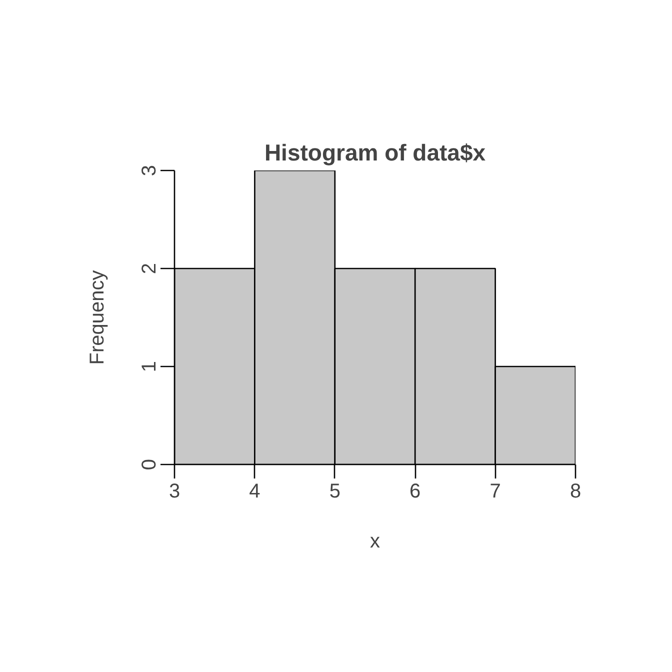 Image resolution: width=672 pixels, height=672 pixels. What do you see at coordinates (97, 317) in the screenshot?
I see `y-axis-title: Frequency` at bounding box center [97, 317].